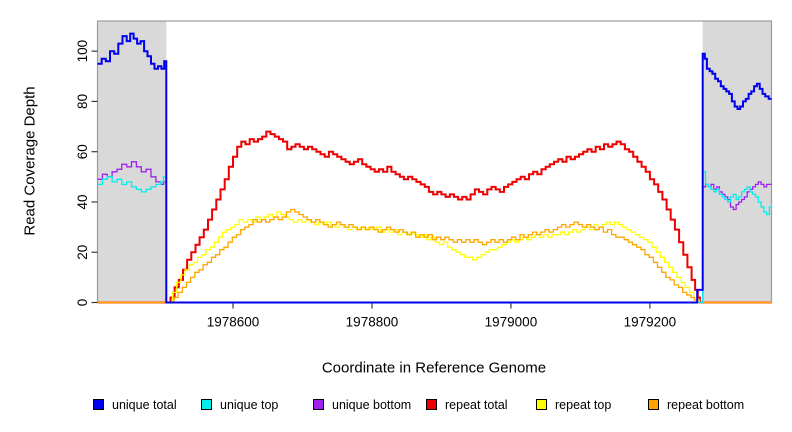 This screenshot has width=792, height=432. What do you see at coordinates (82, 201) in the screenshot?
I see `y-tick-label: 40` at bounding box center [82, 201].